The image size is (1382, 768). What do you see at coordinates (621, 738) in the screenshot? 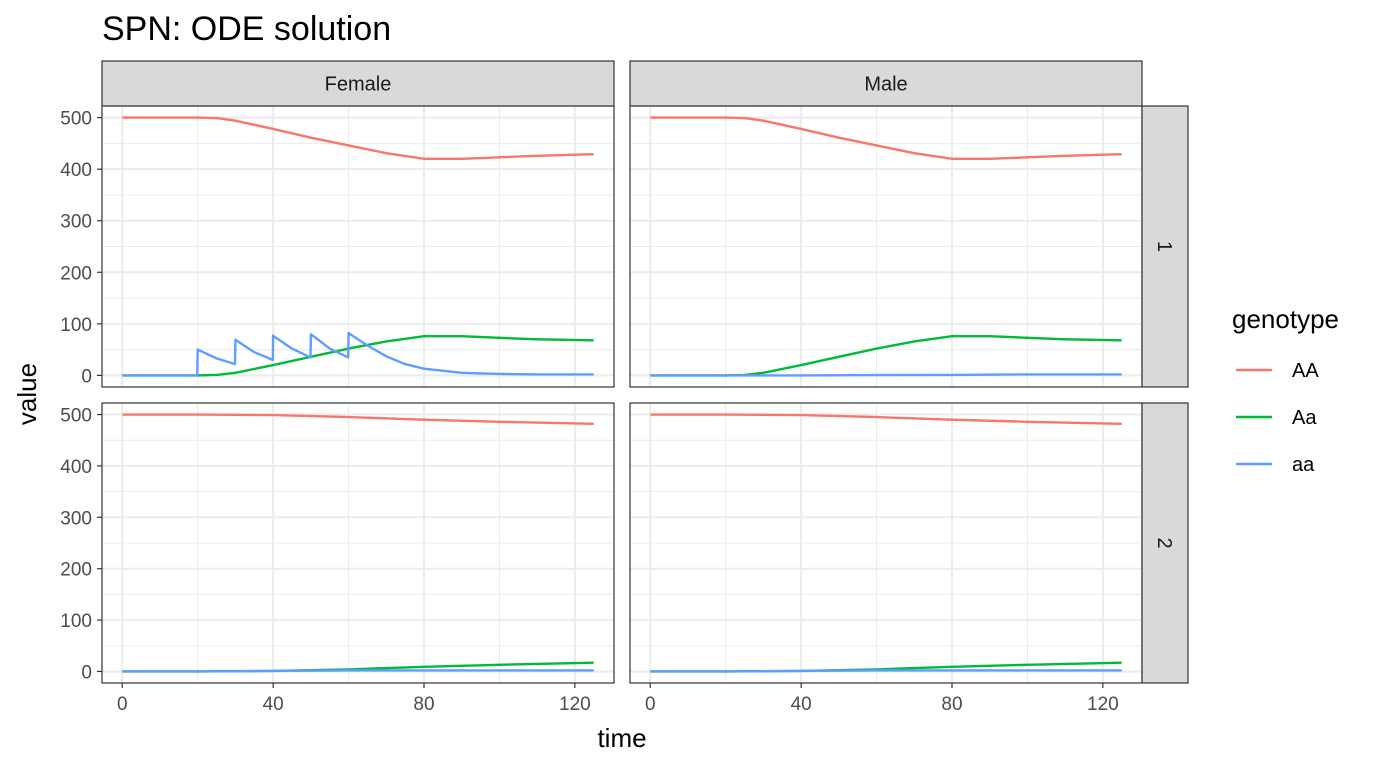
I see `x-axis-title: time` at bounding box center [621, 738].